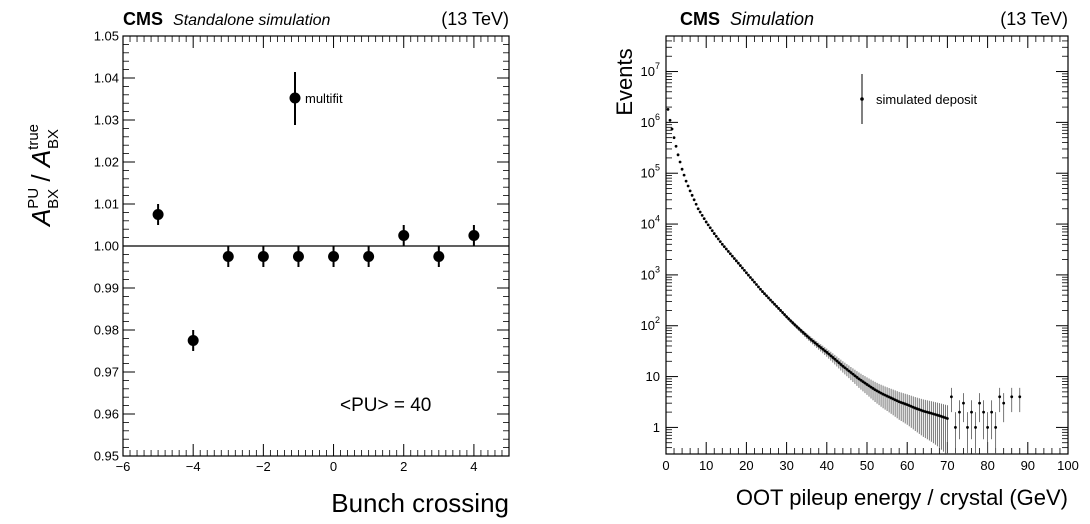 The width and height of the screenshot is (1090, 524). Describe the element at coordinates (53, 199) in the screenshot. I see `left-ylabel-sub-num: BX` at that location.